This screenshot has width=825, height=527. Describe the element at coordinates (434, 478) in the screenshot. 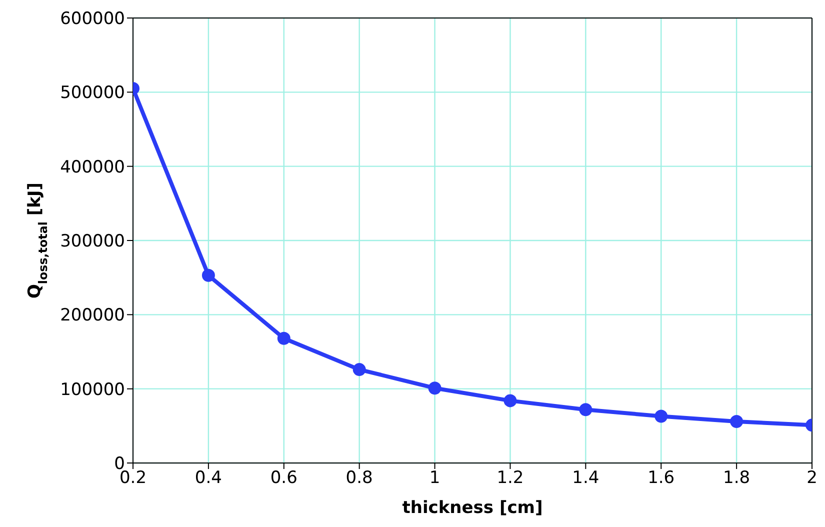

I see `x-tick-label: 1` at that location.